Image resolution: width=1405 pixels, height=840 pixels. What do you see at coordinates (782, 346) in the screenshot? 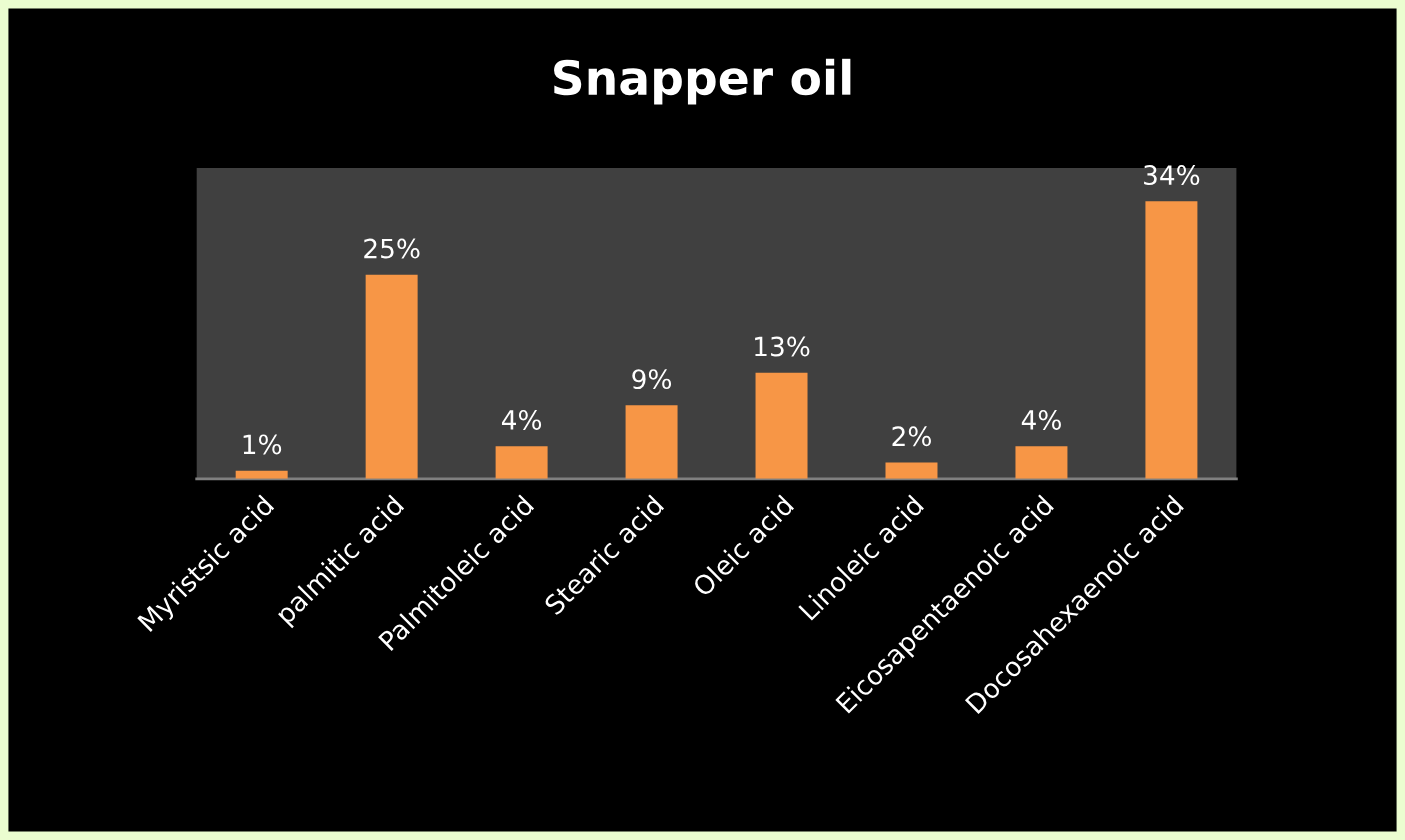
I see `data-label: 13%` at bounding box center [782, 346].